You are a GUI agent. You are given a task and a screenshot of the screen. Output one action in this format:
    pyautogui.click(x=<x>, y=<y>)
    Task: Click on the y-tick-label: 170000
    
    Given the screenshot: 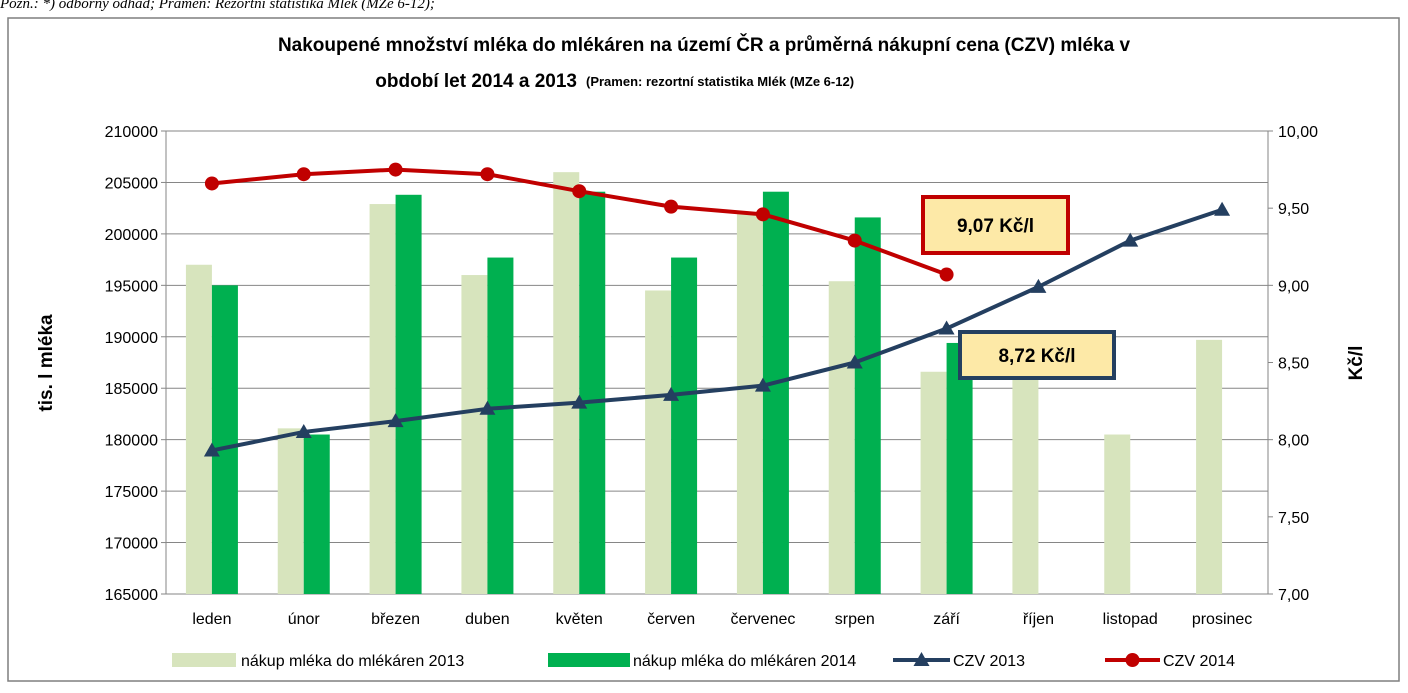 What is the action you would take?
    pyautogui.click(x=131, y=544)
    